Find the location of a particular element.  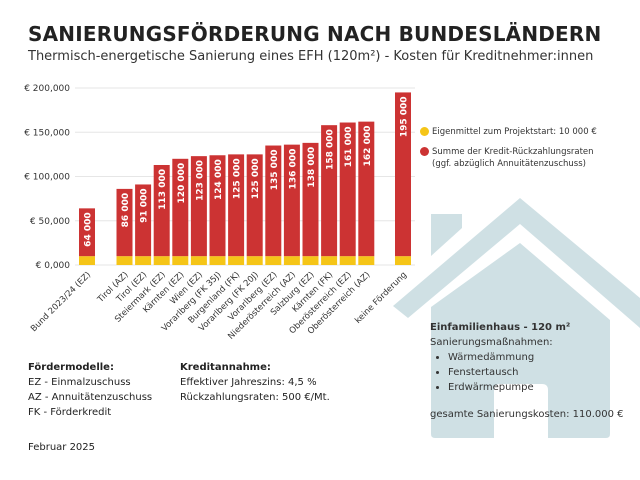

legend-red-swatch is located at coordinates (424, 151).